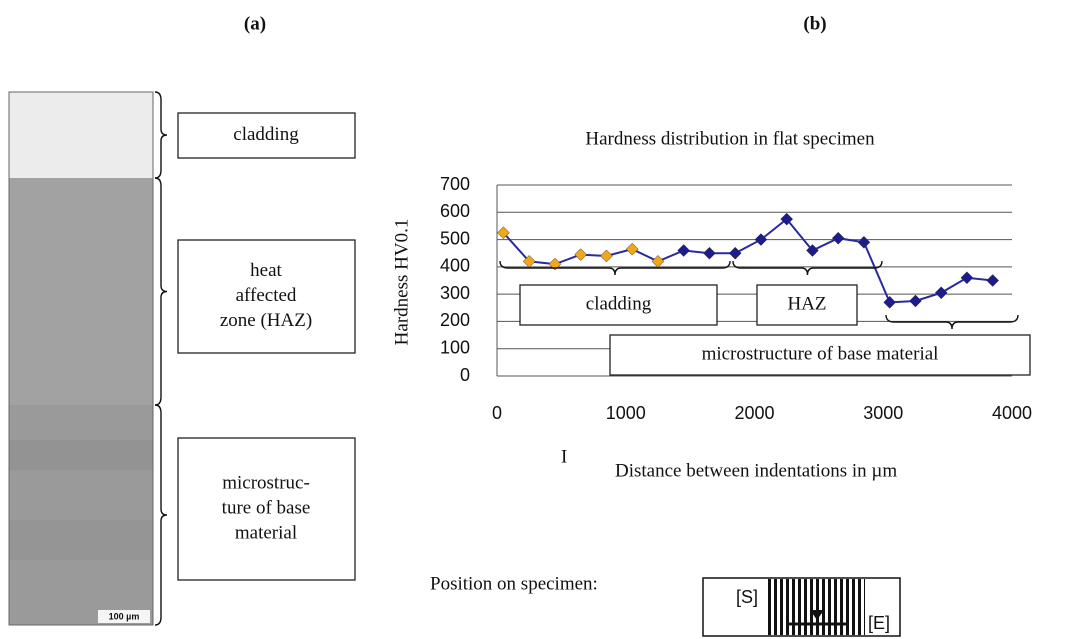 This screenshot has width=1067, height=639. I want to click on x-tick-label: 4000, so click(1012, 413).